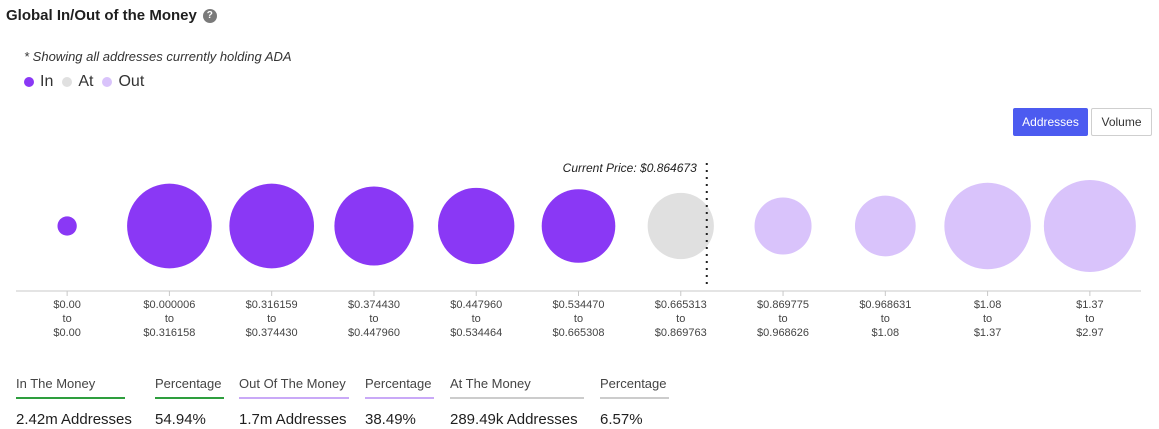 This screenshot has height=429, width=1159. I want to click on current-price-label: Current Price: $0.864673, so click(630, 168).